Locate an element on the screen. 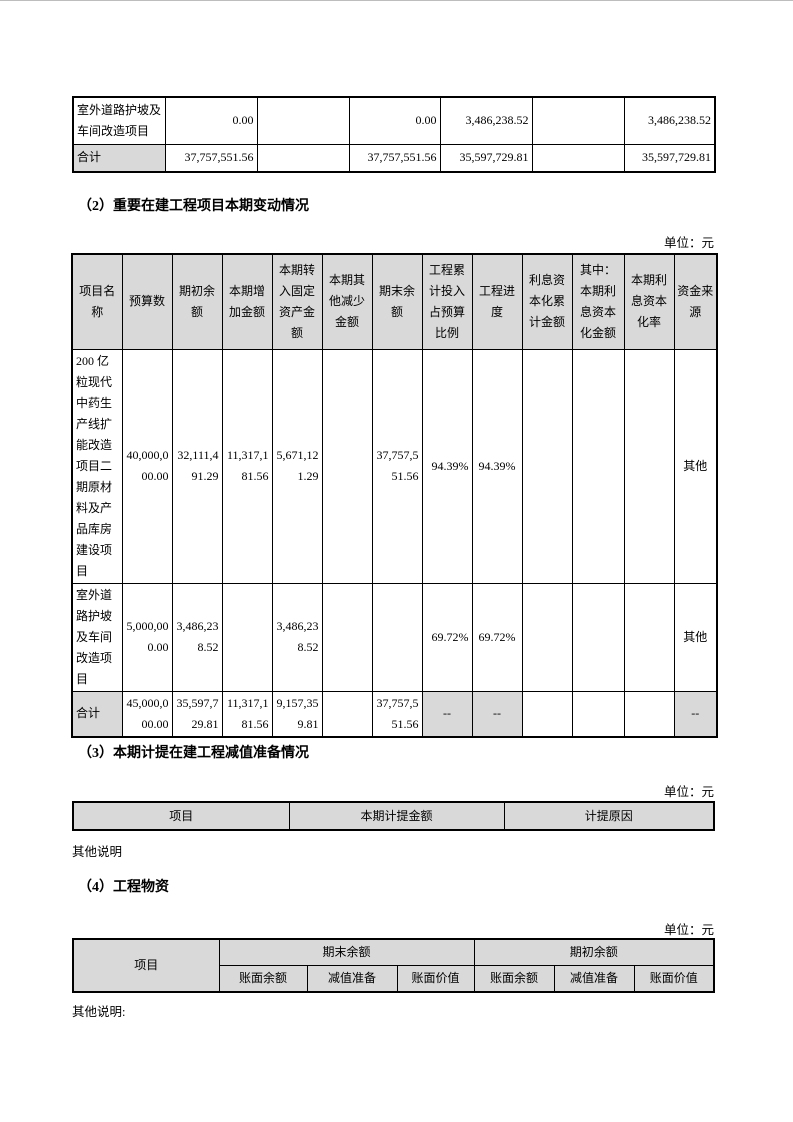  other-note: 其他说明: is located at coordinates (99, 1012).